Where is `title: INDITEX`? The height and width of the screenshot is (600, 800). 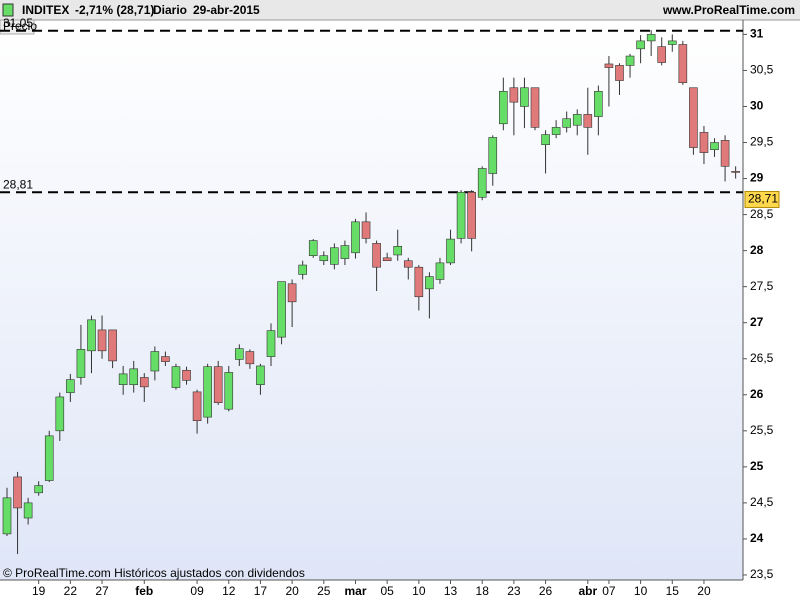
title: INDITEX is located at coordinates (45, 10).